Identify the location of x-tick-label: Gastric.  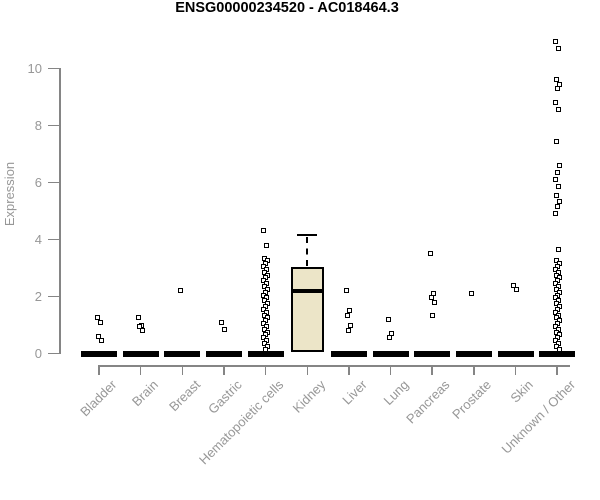
(224, 397).